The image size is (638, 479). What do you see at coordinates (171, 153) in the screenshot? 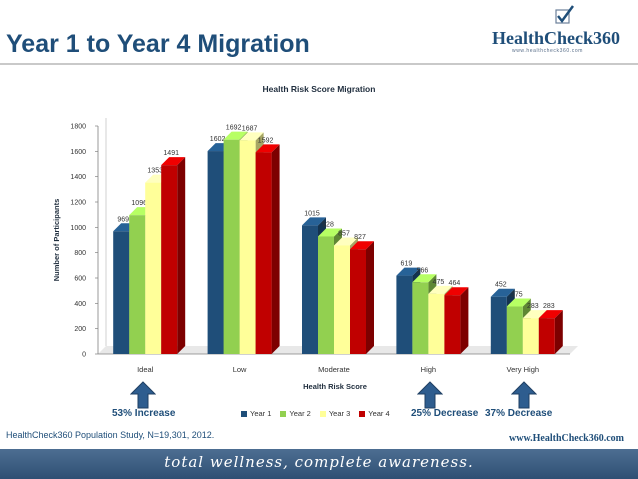
I see `data-label: 1491` at bounding box center [171, 153].